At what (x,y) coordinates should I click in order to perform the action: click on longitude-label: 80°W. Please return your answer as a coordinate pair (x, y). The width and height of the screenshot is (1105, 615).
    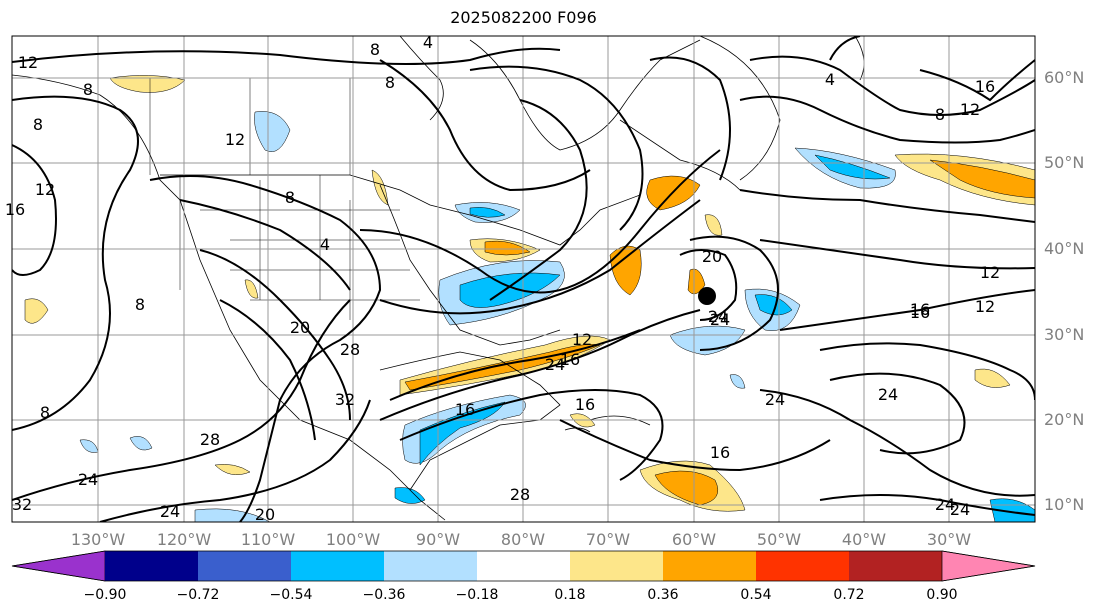
    Looking at the image, I should click on (523, 539).